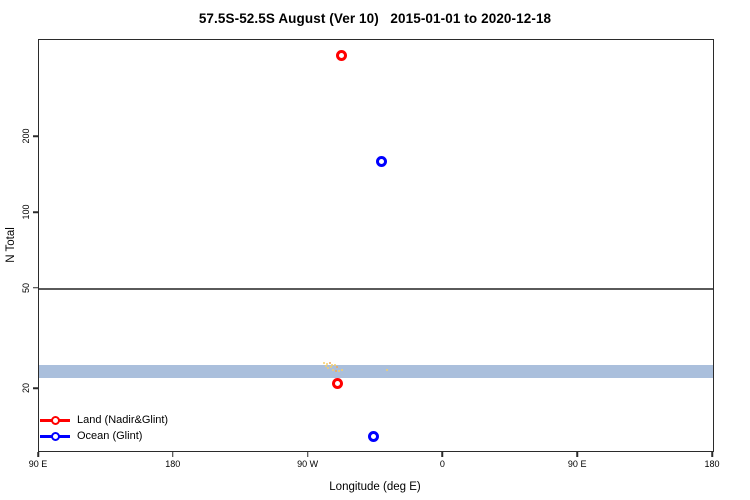 The image size is (750, 500). Describe the element at coordinates (375, 487) in the screenshot. I see `x-axis-label: Longitude (deg E)` at that location.